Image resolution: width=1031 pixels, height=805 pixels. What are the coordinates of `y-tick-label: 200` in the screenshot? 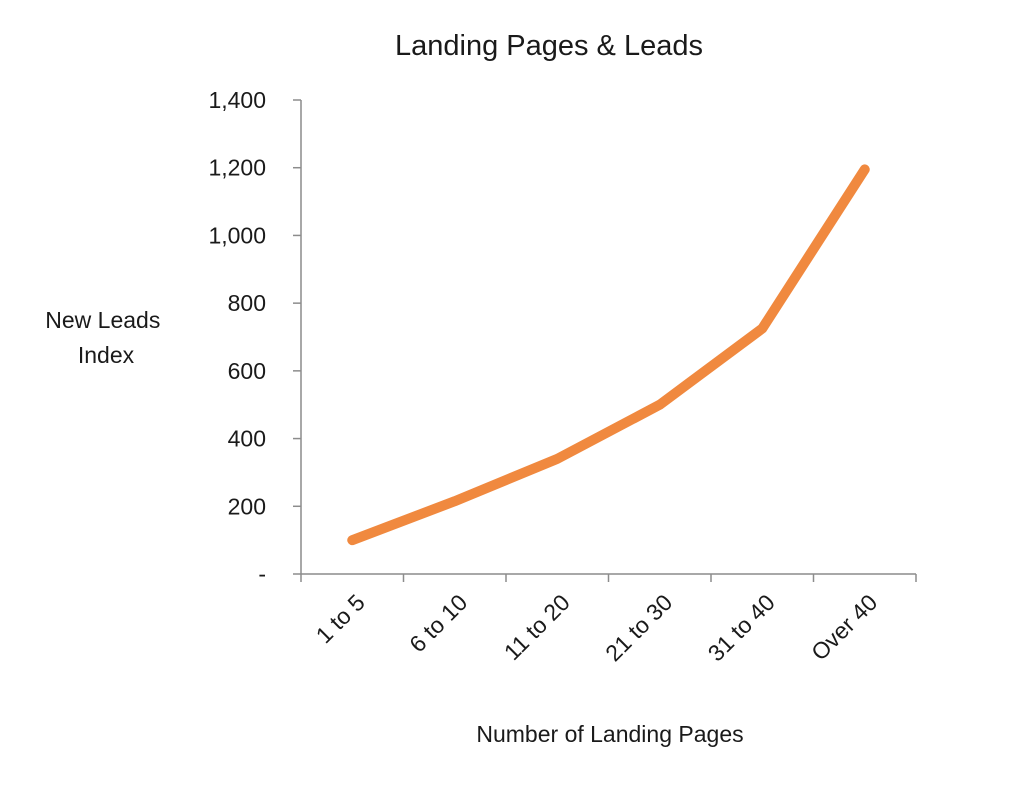 It's located at (247, 506).